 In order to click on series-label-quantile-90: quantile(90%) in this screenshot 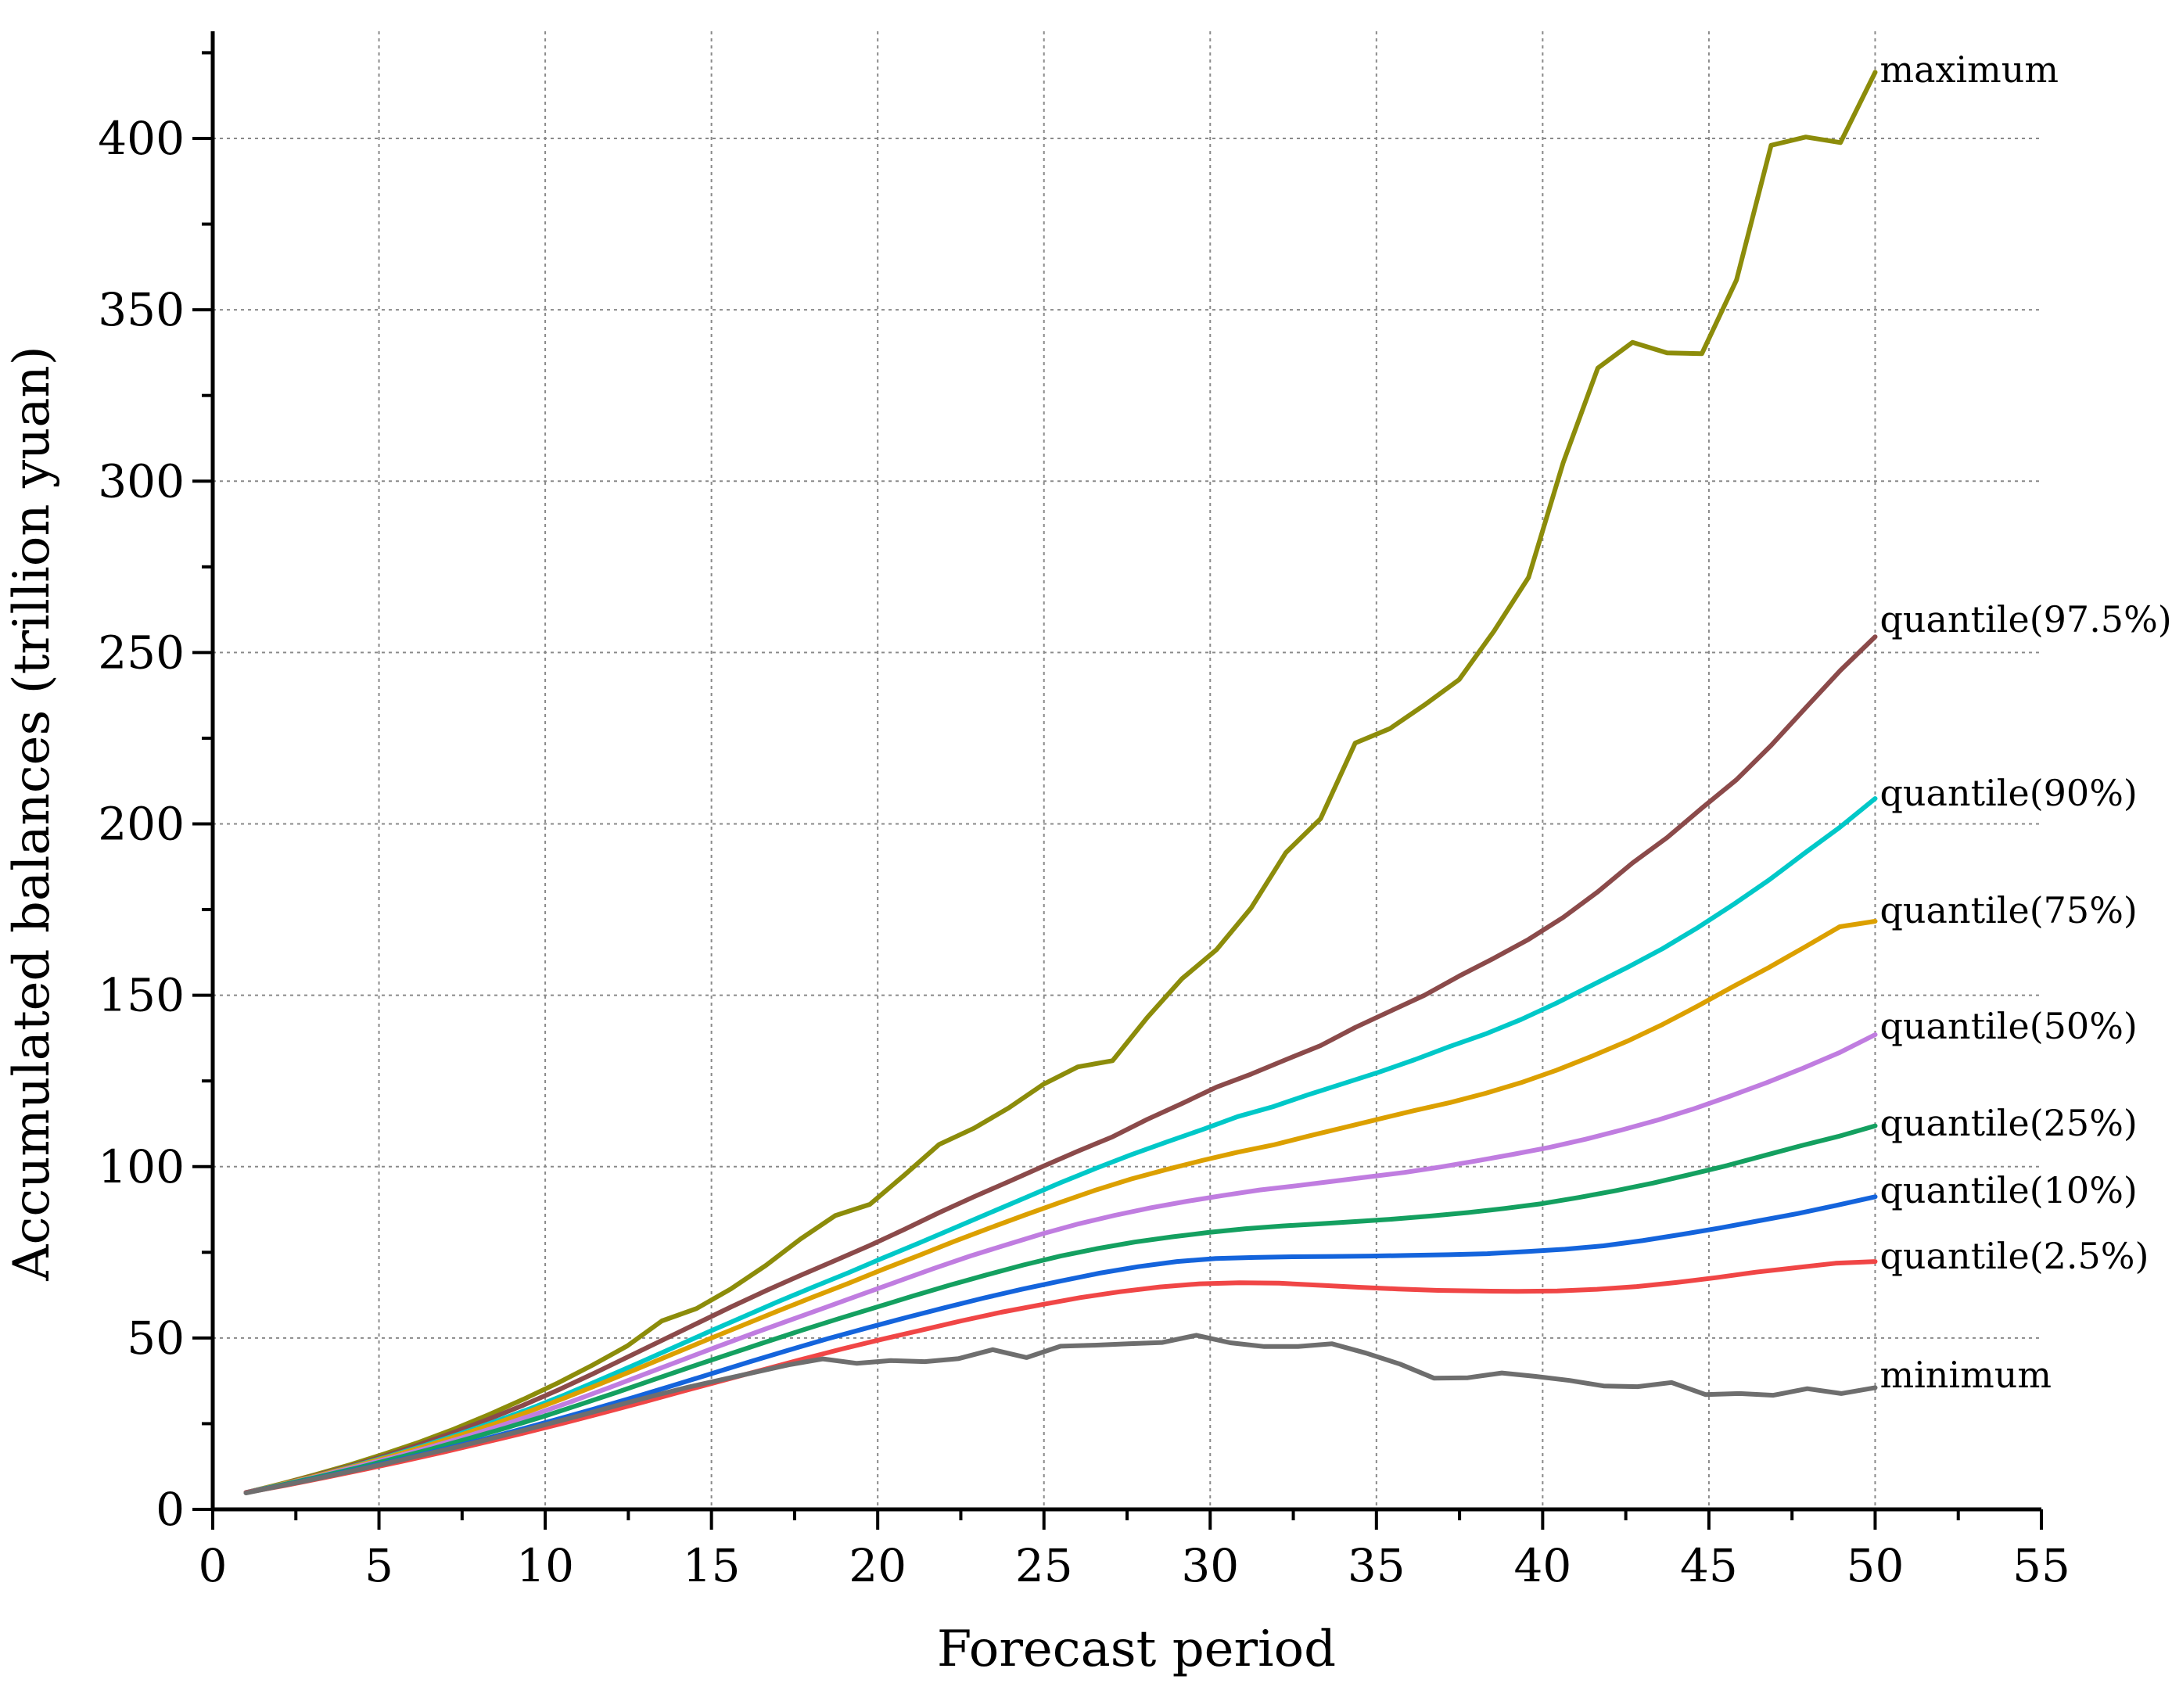, I will do `click(2008, 793)`.